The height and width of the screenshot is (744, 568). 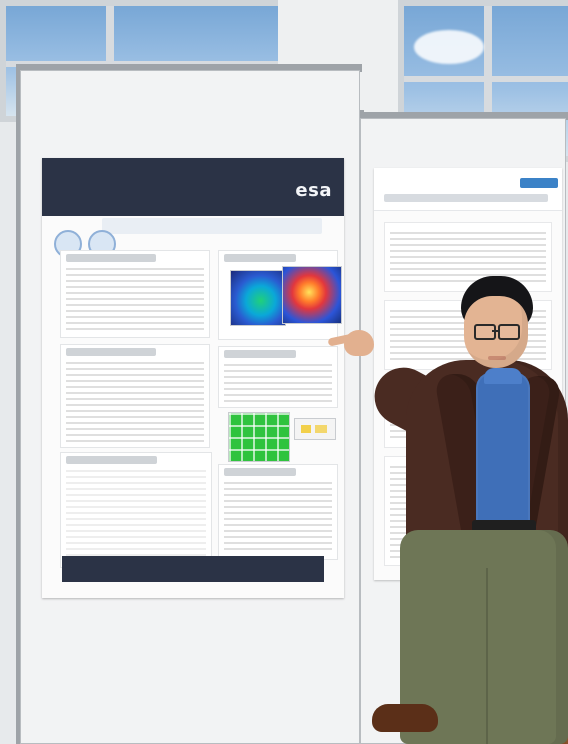 I want to click on poster-right-block, so click(x=468, y=257).